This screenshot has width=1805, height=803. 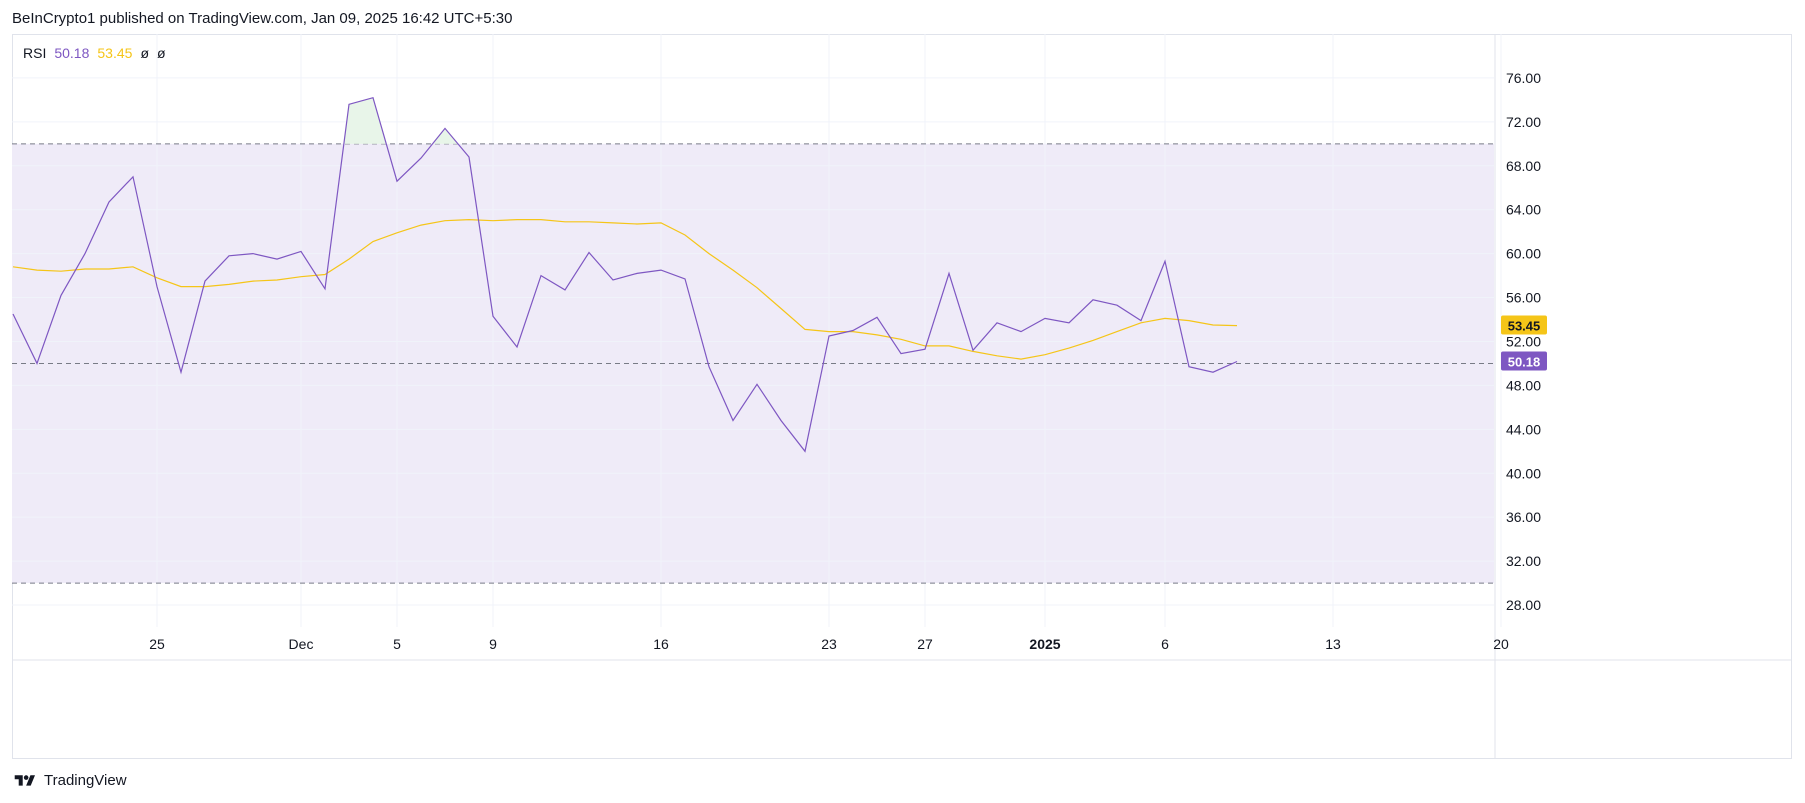 I want to click on legend-ma-value: 53.45, so click(x=115, y=53).